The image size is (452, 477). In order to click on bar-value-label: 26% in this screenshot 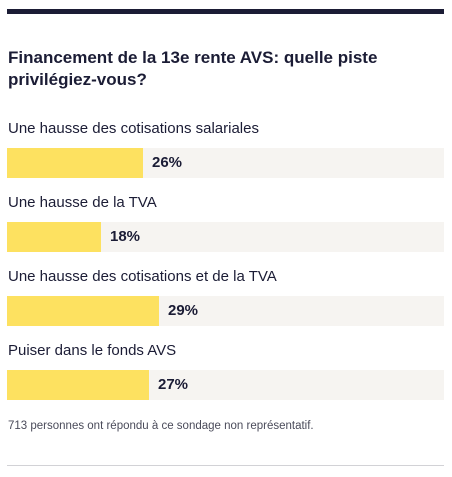, I will do `click(167, 162)`.